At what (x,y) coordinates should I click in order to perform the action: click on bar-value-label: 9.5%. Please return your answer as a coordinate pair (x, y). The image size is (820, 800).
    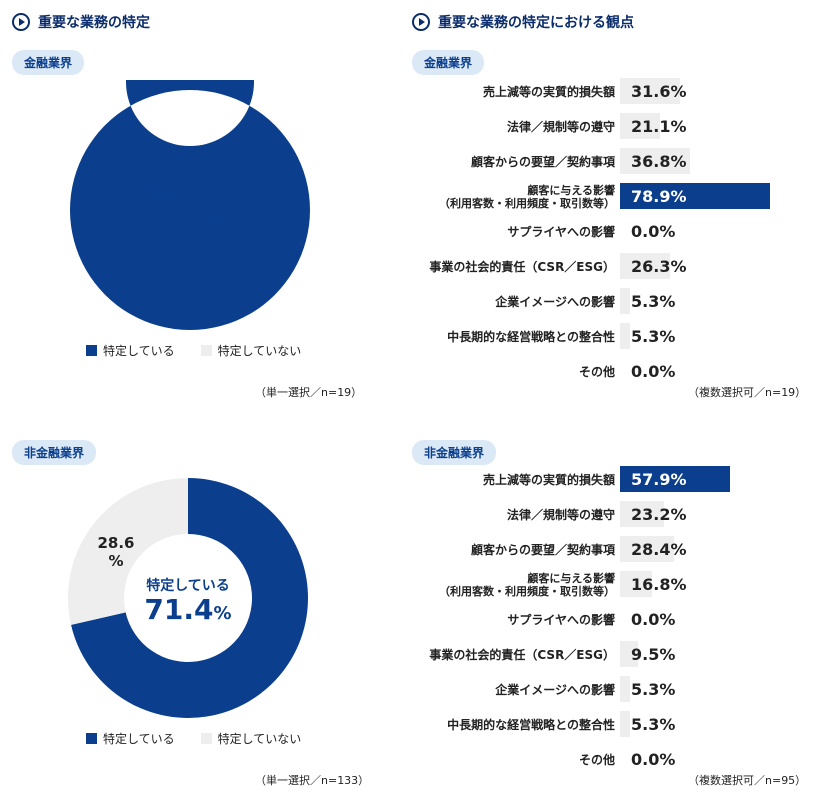
    Looking at the image, I should click on (653, 654).